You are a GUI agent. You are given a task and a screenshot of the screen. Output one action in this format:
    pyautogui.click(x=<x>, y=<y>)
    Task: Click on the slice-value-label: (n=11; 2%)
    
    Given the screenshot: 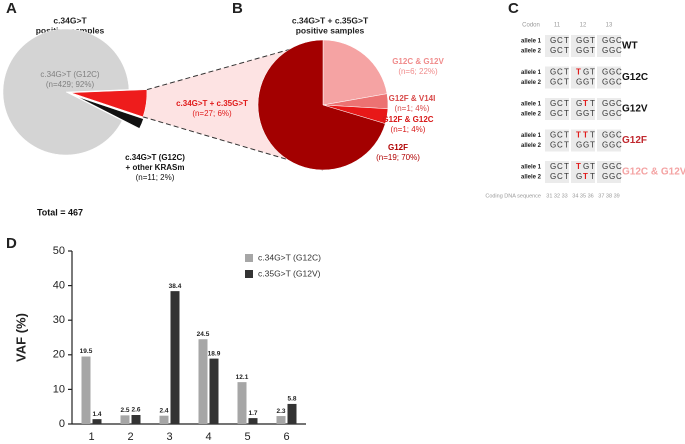 What is the action you would take?
    pyautogui.click(x=155, y=177)
    